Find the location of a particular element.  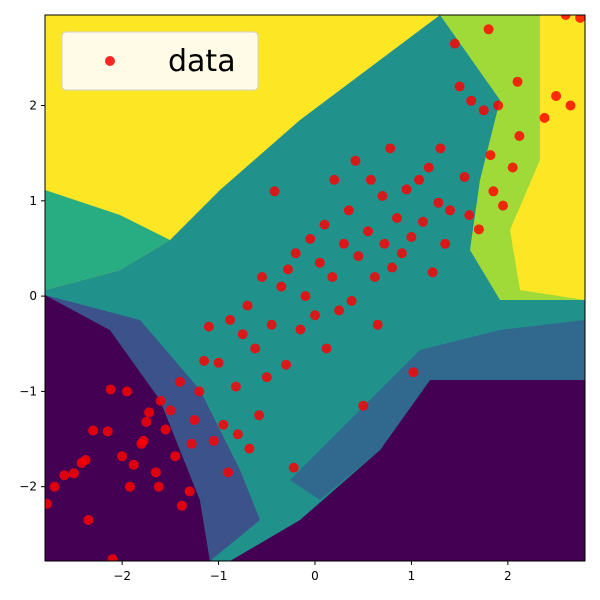

x-tick-label: −1 is located at coordinates (219, 576).